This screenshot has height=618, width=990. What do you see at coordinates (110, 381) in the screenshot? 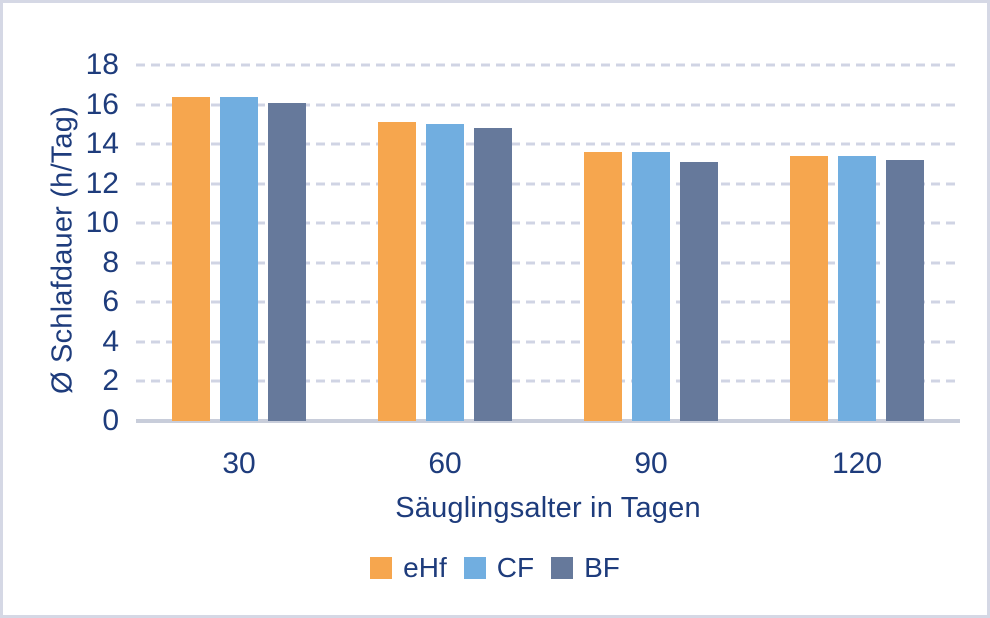
I see `y-tick-label-2: 2` at bounding box center [110, 381].